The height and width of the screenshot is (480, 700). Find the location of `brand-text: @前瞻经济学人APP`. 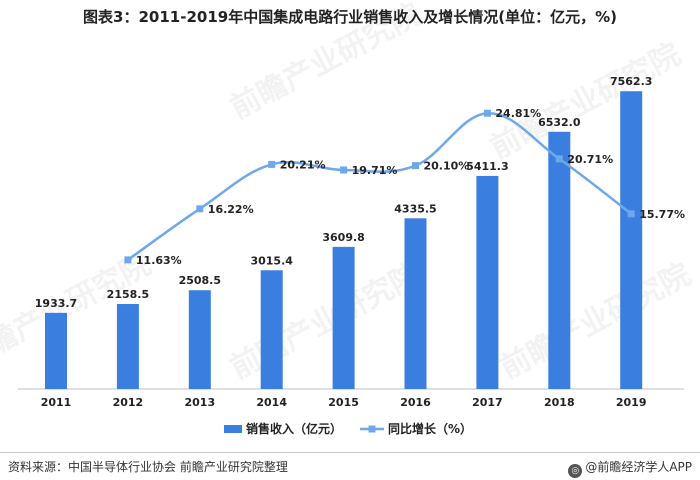

brand-text: @前瞻经济学人APP is located at coordinates (638, 467).